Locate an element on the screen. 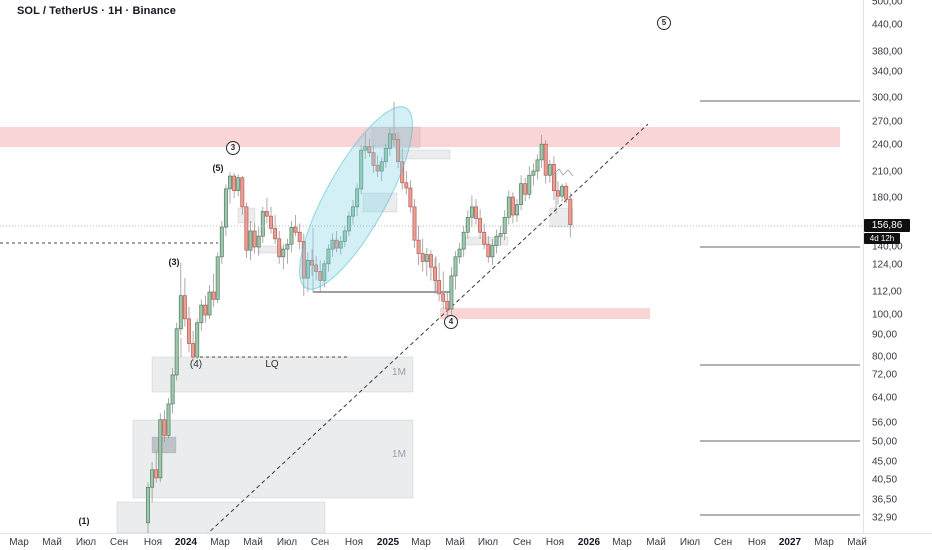 The image size is (932, 550). wave-label: 3 is located at coordinates (233, 148).